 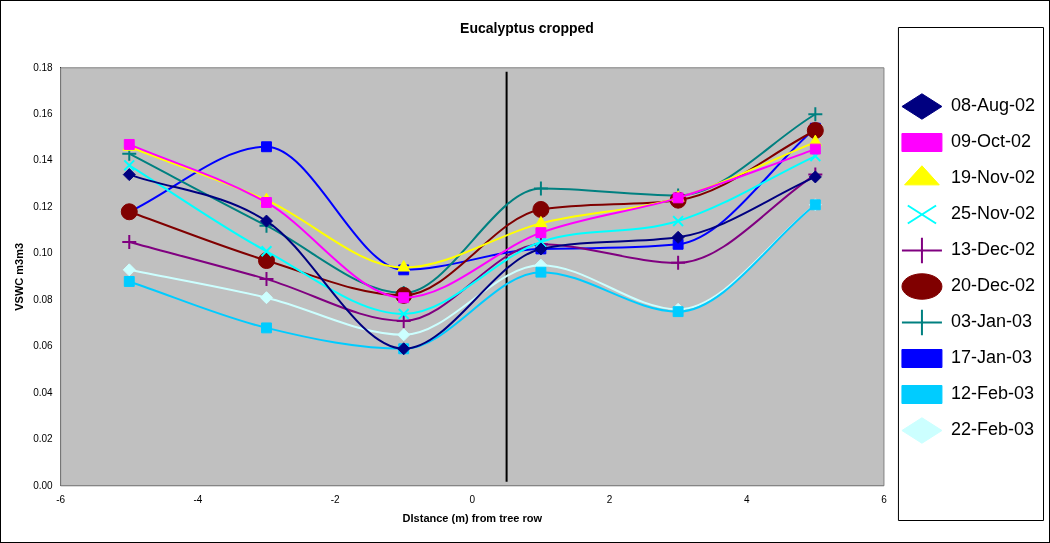 What do you see at coordinates (527, 28) in the screenshot?
I see `chart-title: Eucalyptus cropped` at bounding box center [527, 28].